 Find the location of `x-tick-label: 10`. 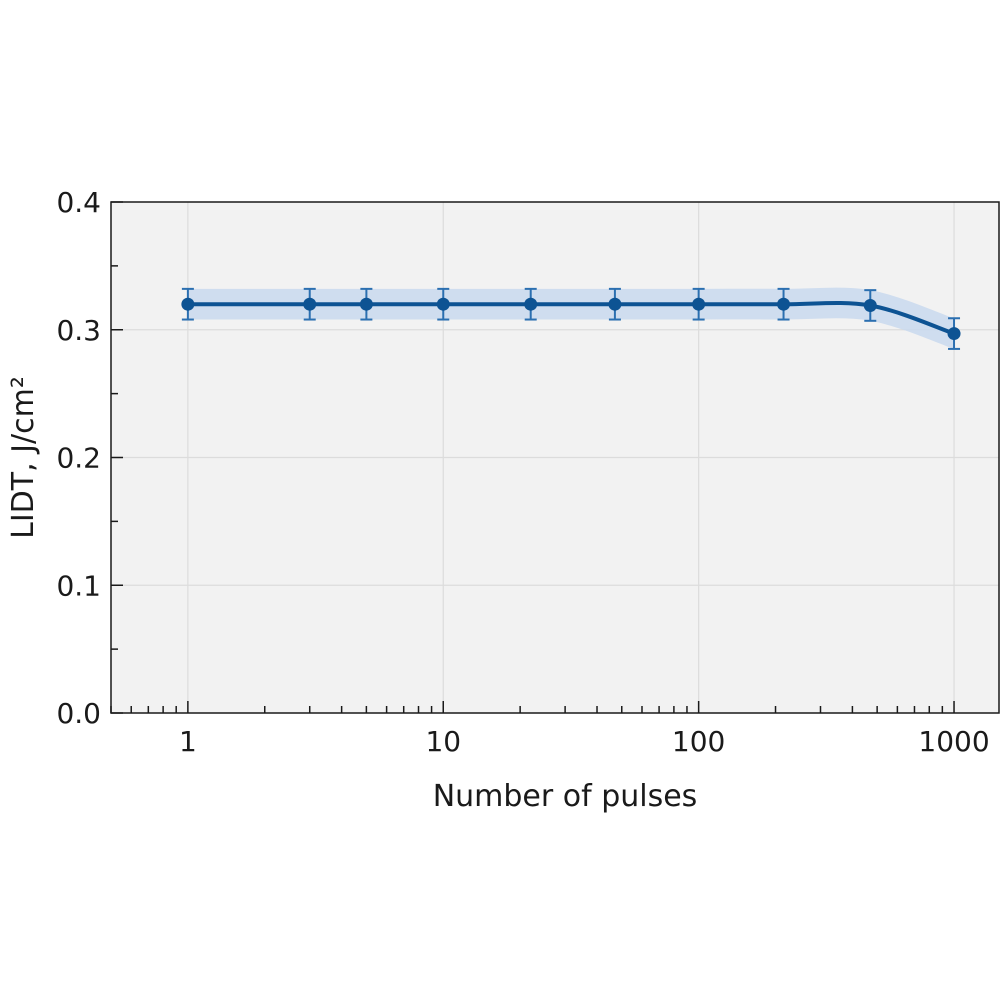

x-tick-label: 10 is located at coordinates (443, 741).